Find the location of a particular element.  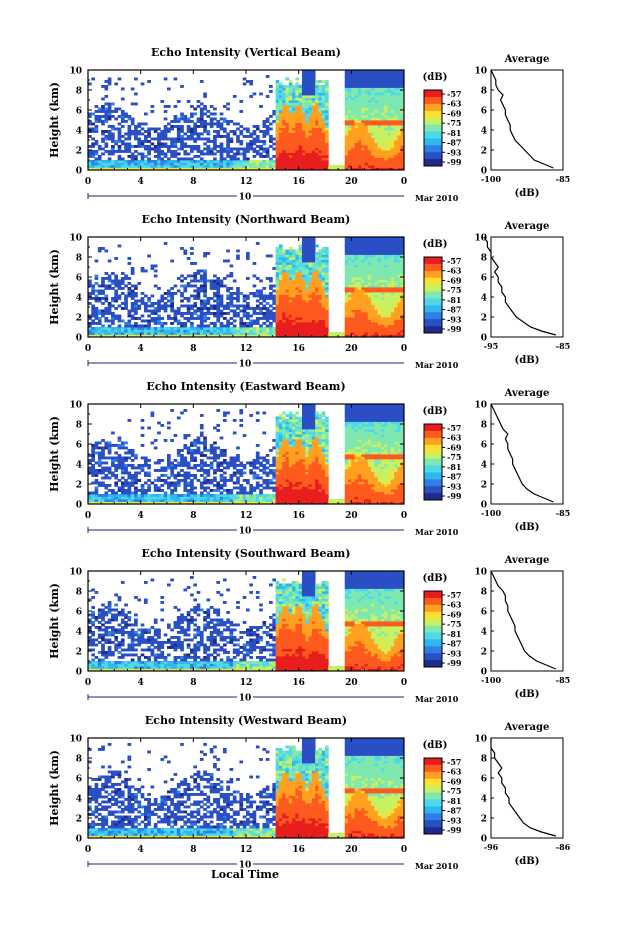

average-y-tick-label: 8 is located at coordinates (484, 92).